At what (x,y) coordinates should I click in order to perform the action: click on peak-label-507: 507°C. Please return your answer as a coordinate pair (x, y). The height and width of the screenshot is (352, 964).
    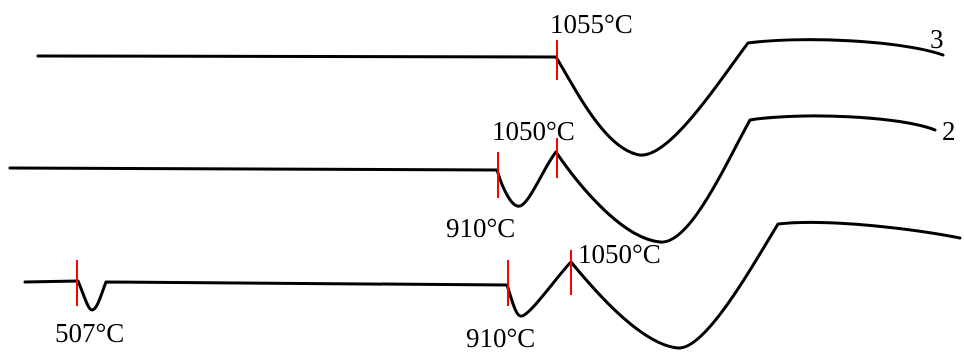
    Looking at the image, I should click on (89, 333).